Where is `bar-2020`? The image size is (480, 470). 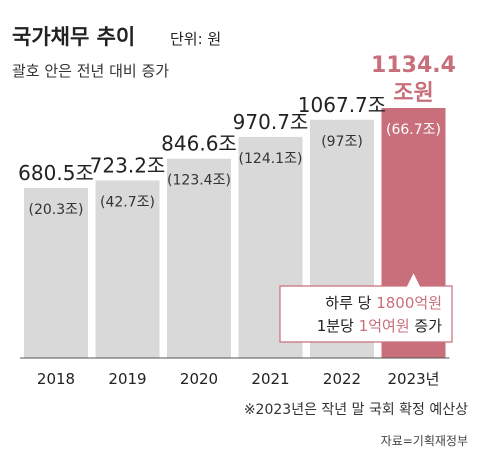
bar-2020 is located at coordinates (199, 258).